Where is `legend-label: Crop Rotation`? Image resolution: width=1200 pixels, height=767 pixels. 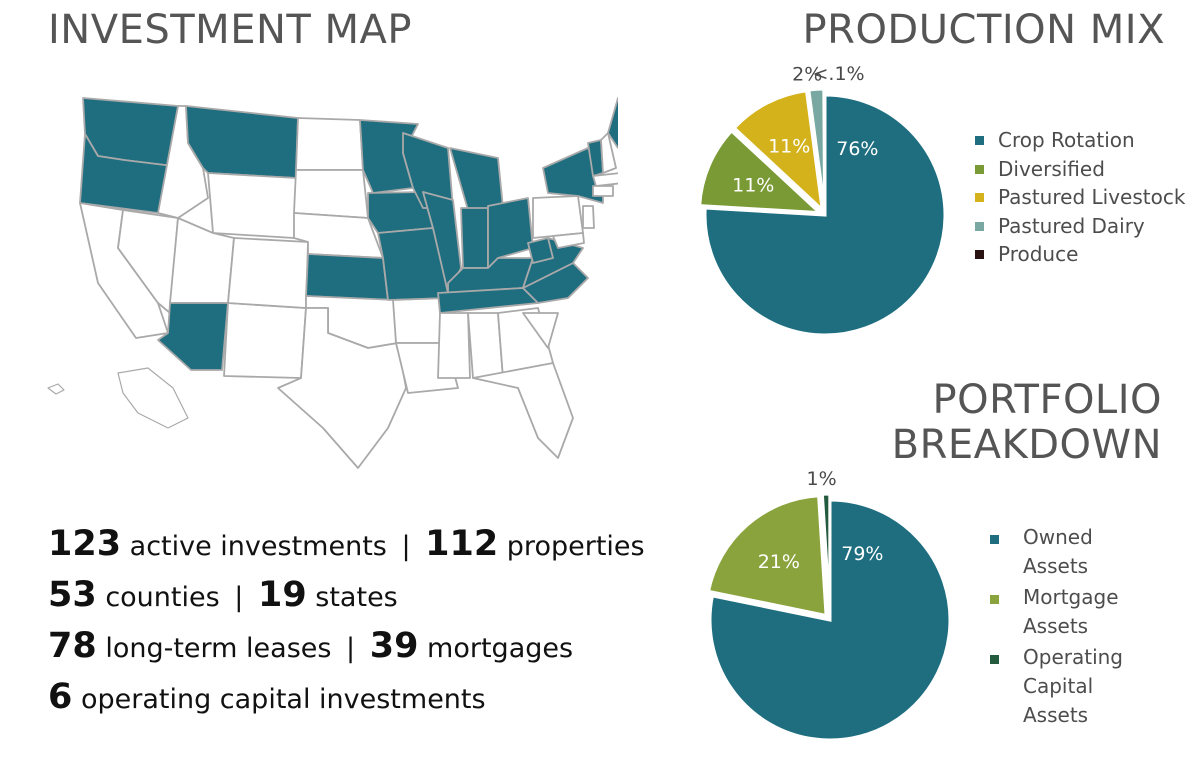
legend-label: Crop Rotation is located at coordinates (1066, 140).